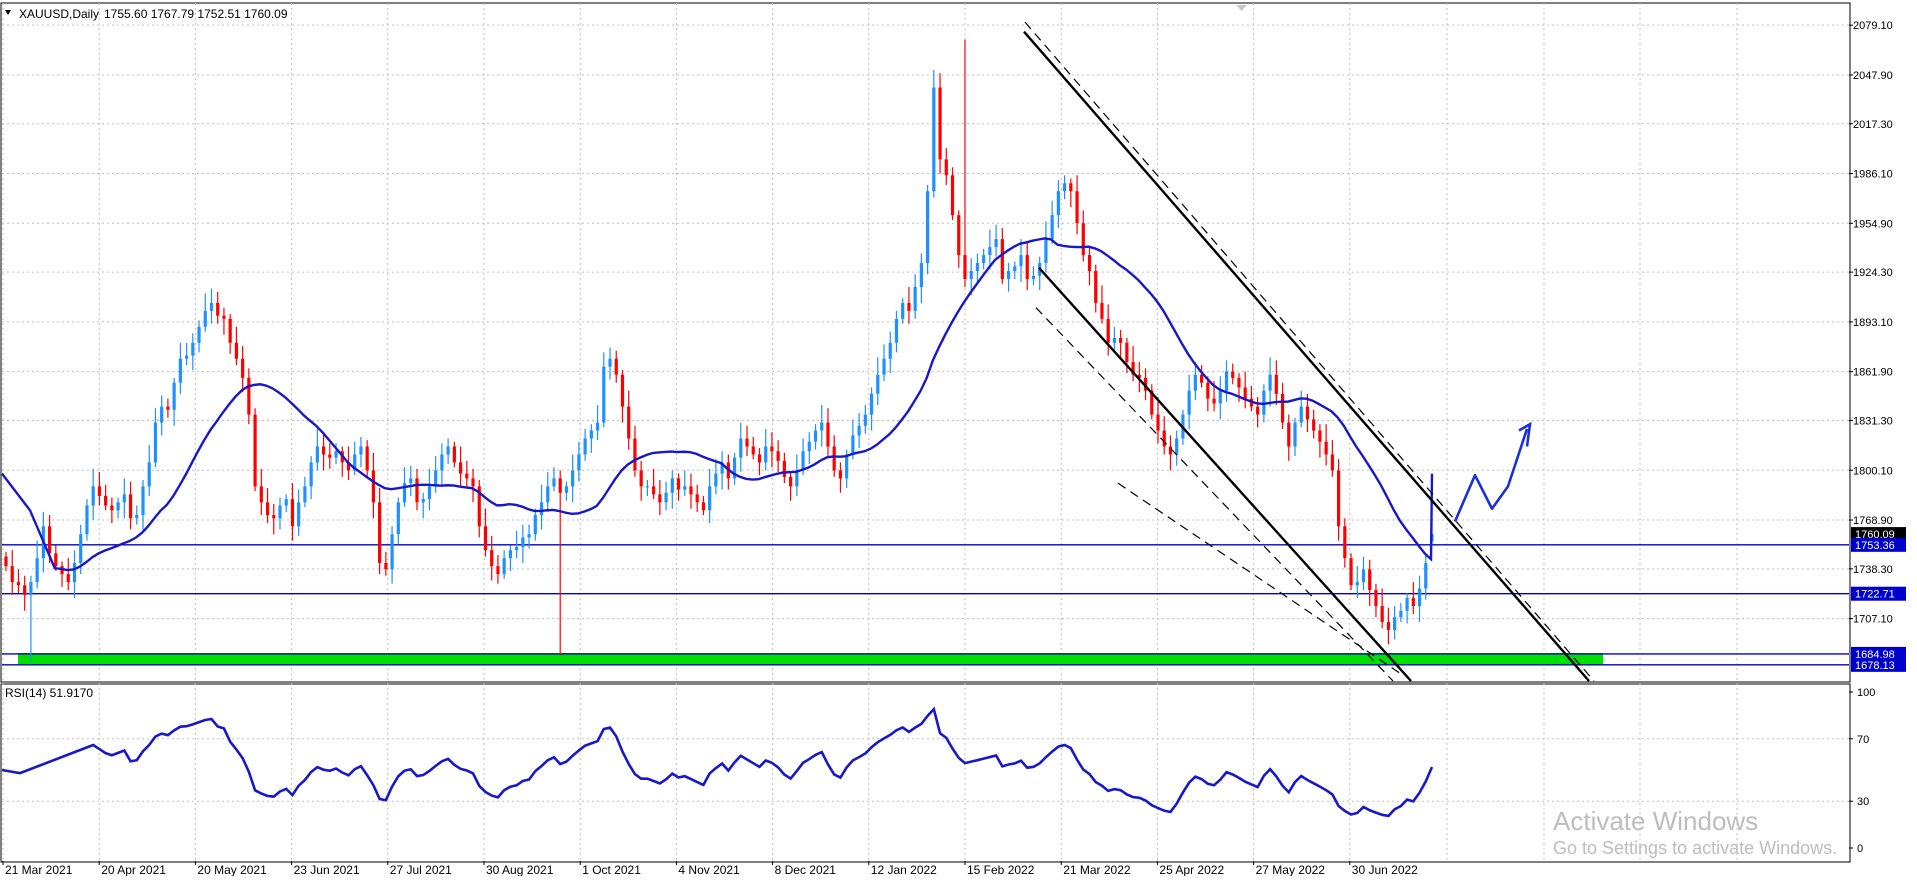  What do you see at coordinates (1873, 273) in the screenshot?
I see `price-tick-label: 1924.30` at bounding box center [1873, 273].